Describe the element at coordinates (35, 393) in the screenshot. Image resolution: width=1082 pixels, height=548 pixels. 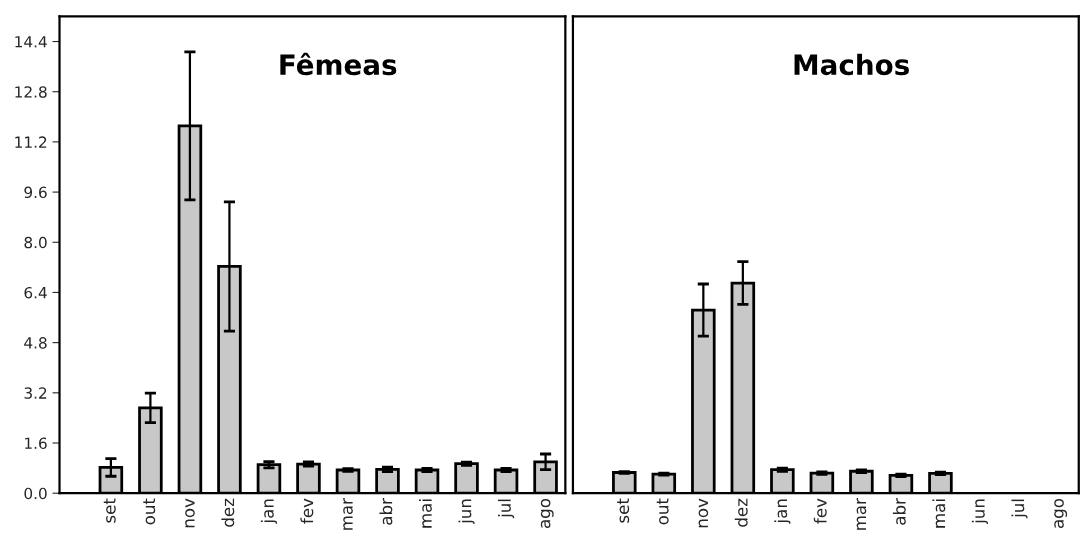
I see `y-tick-label: 3.2` at that location.